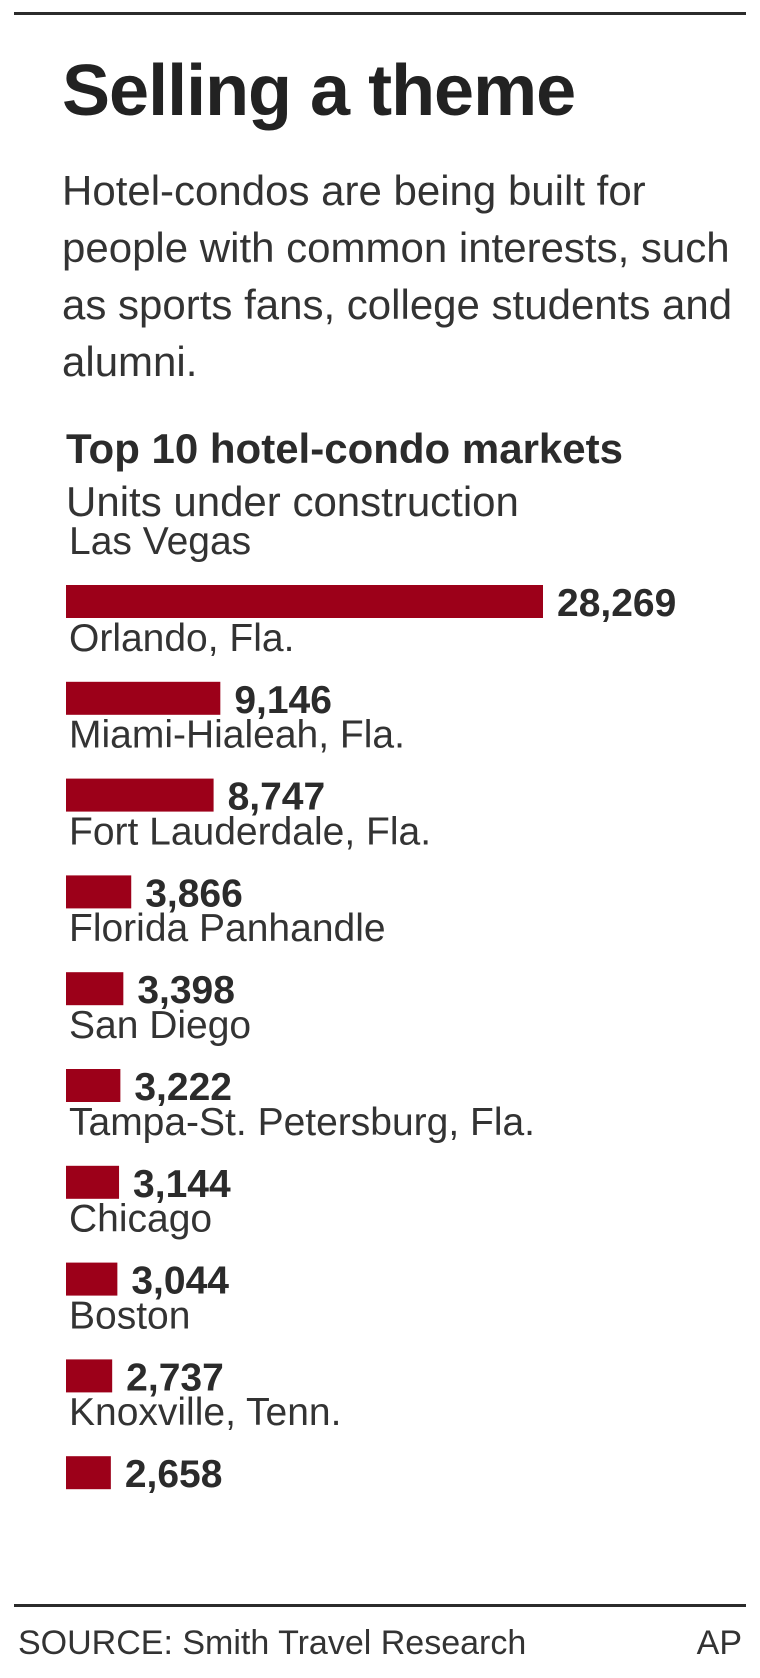 This screenshot has width=760, height=1678. Describe the element at coordinates (616, 603) in the screenshot. I see `value-label: 28,269` at that location.